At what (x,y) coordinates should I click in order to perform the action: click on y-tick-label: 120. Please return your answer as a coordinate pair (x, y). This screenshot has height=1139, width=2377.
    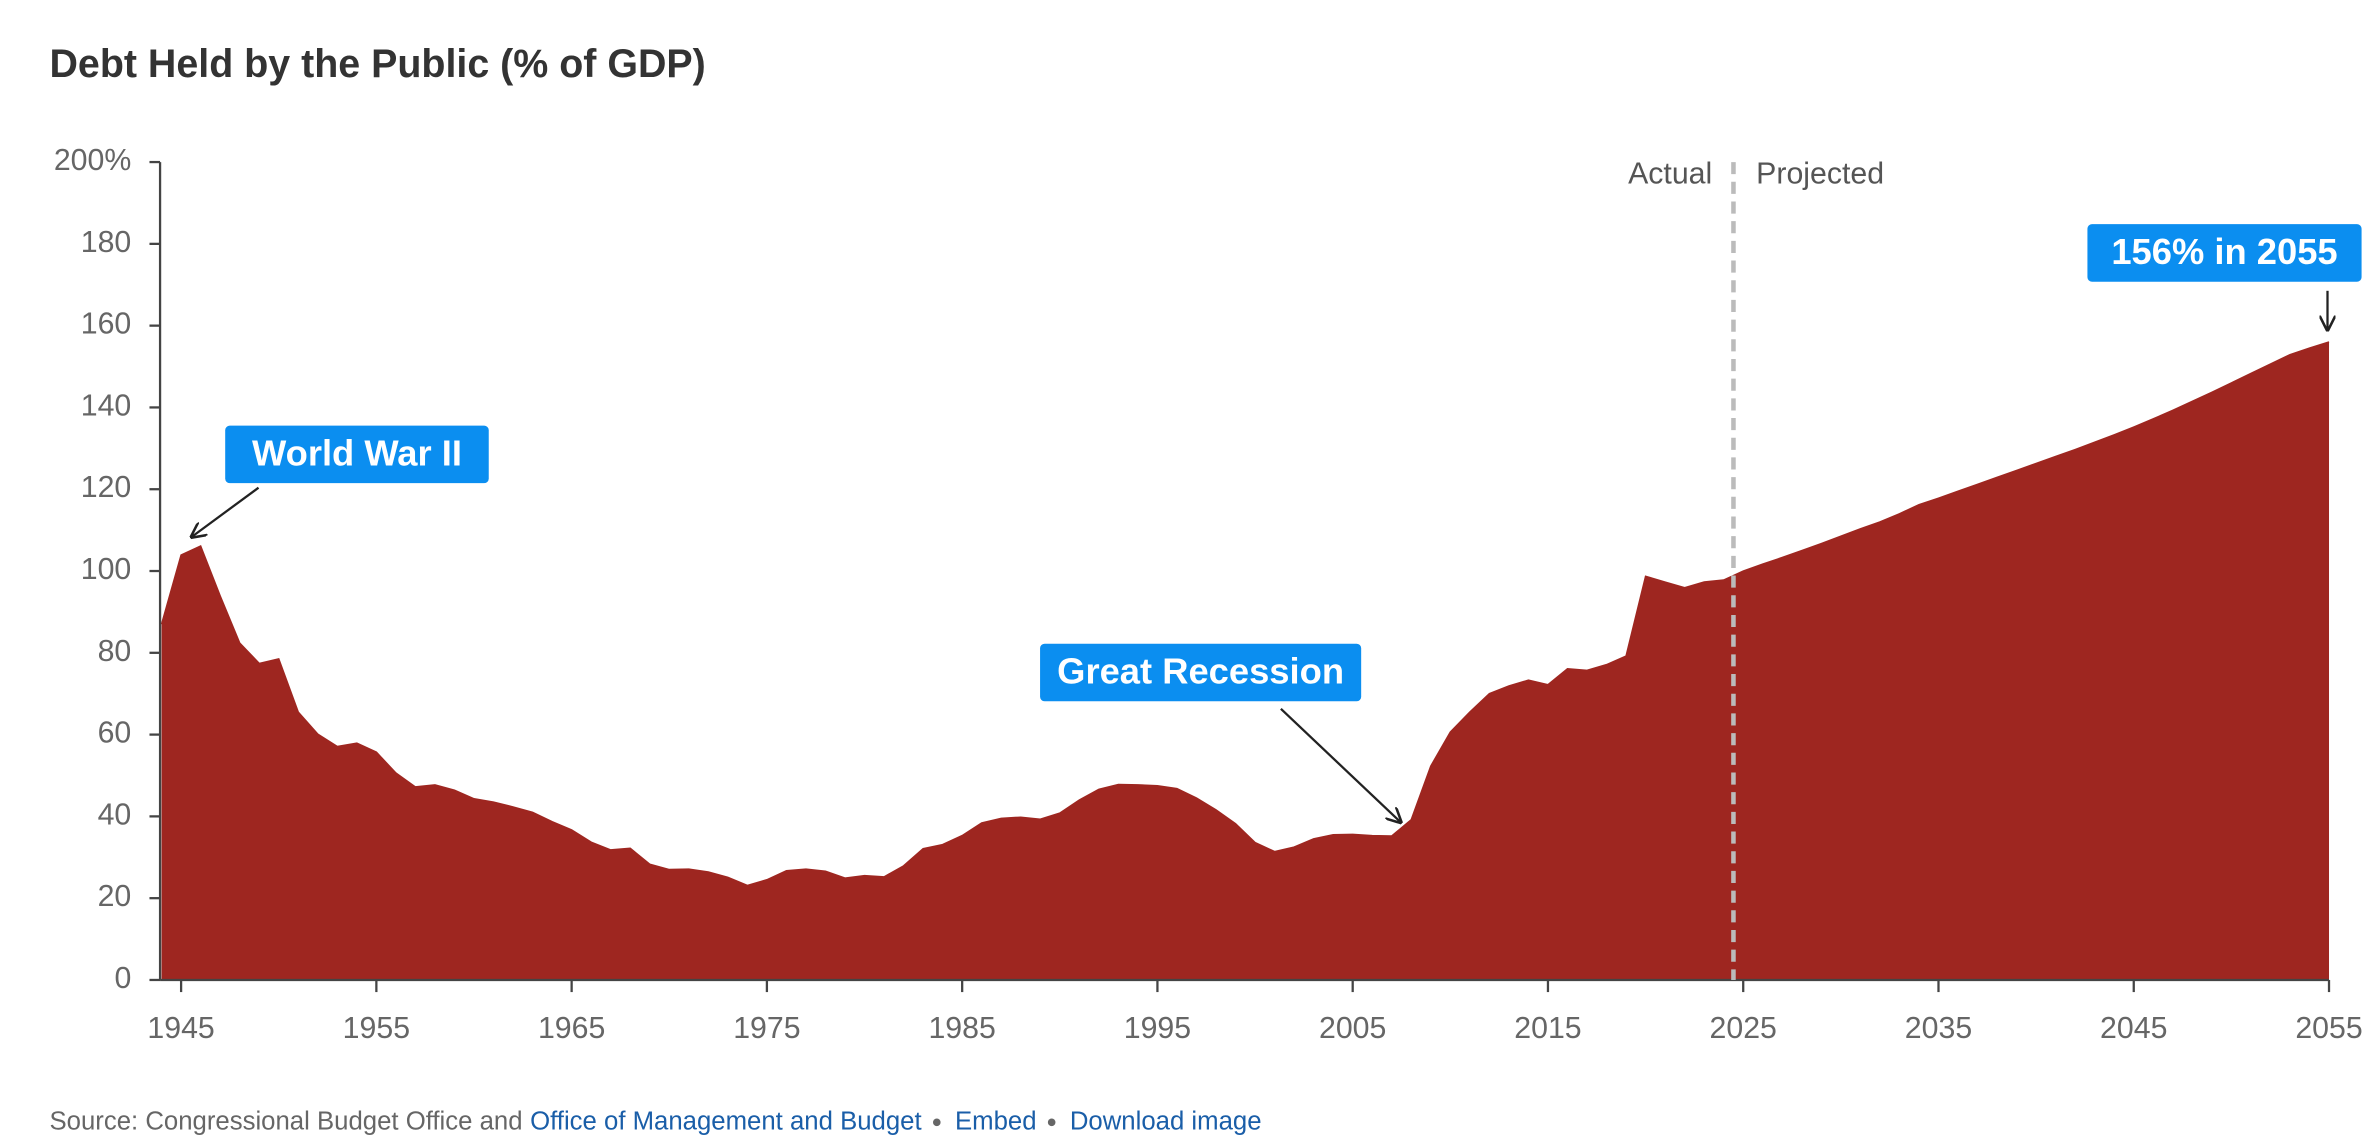
    Looking at the image, I should click on (106, 487).